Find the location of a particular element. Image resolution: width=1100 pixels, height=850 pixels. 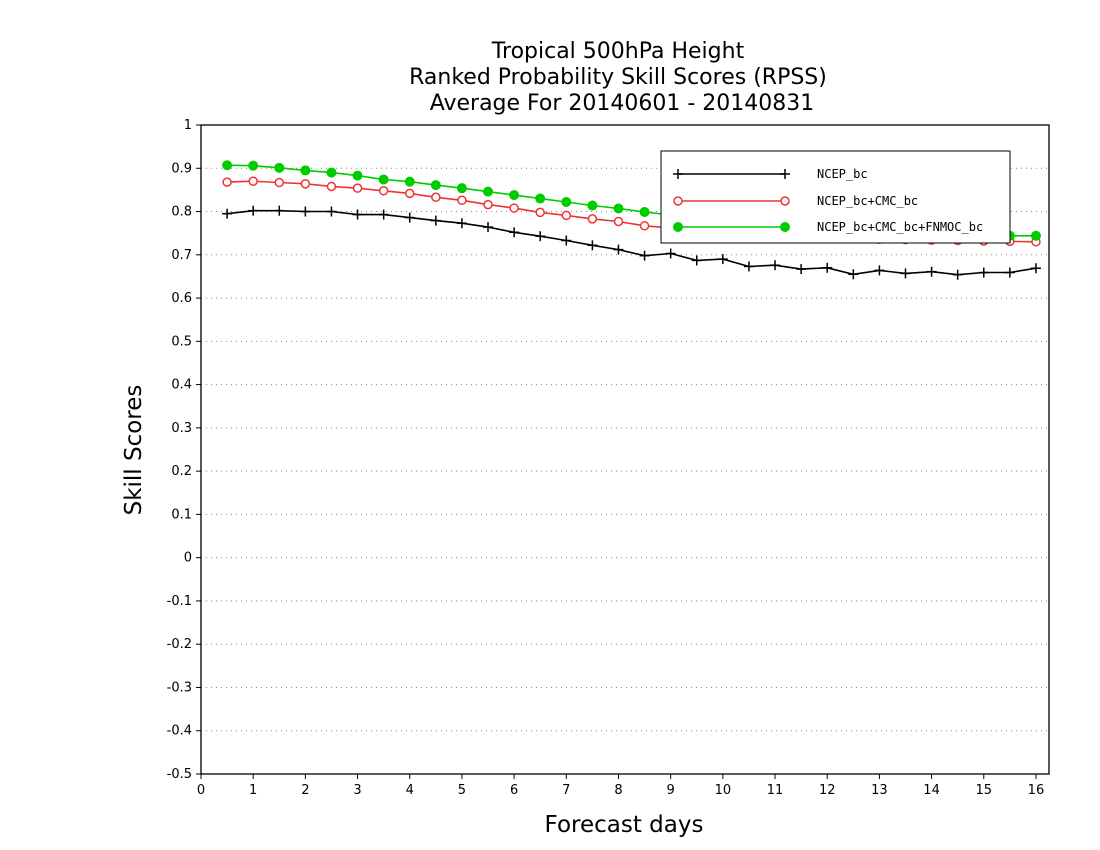

x-tick-label: 6 is located at coordinates (514, 790).